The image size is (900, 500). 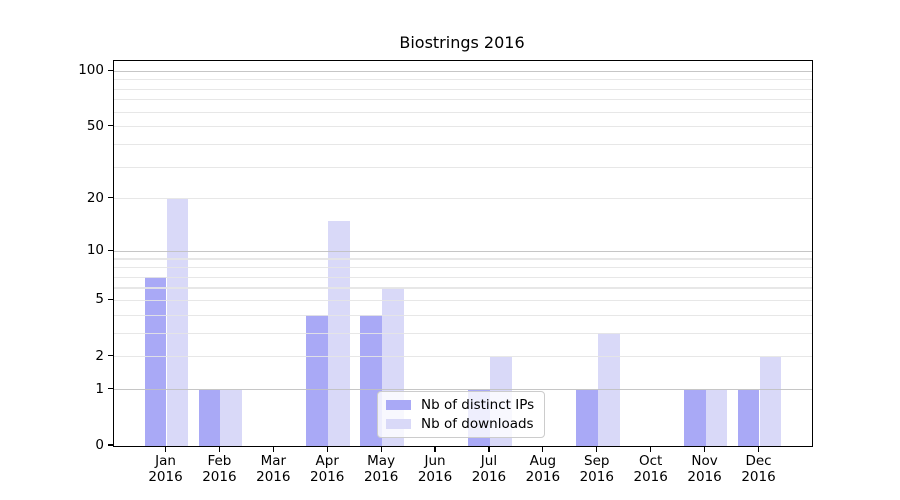 I want to click on y-tick-label: 2, so click(x=99, y=355).